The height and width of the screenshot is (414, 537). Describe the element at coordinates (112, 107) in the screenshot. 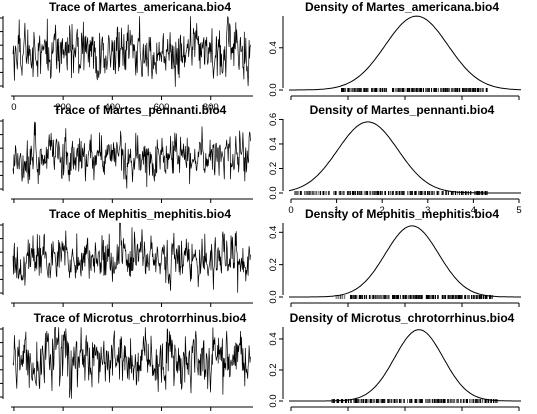

I see `x-tick-label: 400` at that location.